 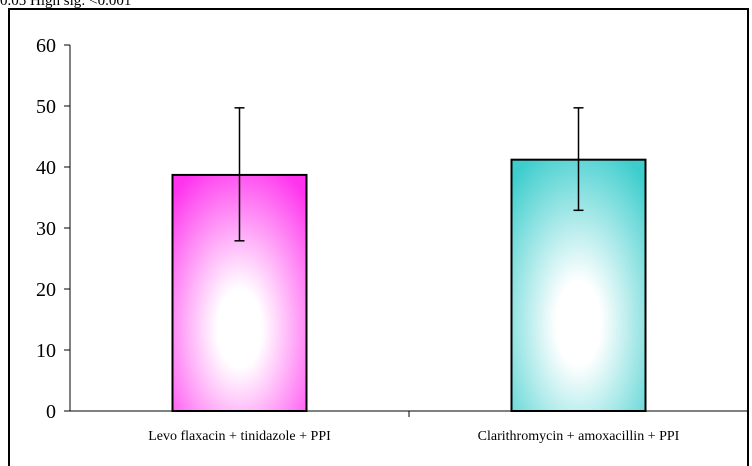 What do you see at coordinates (51, 412) in the screenshot?
I see `y-tick-label: 0` at bounding box center [51, 412].